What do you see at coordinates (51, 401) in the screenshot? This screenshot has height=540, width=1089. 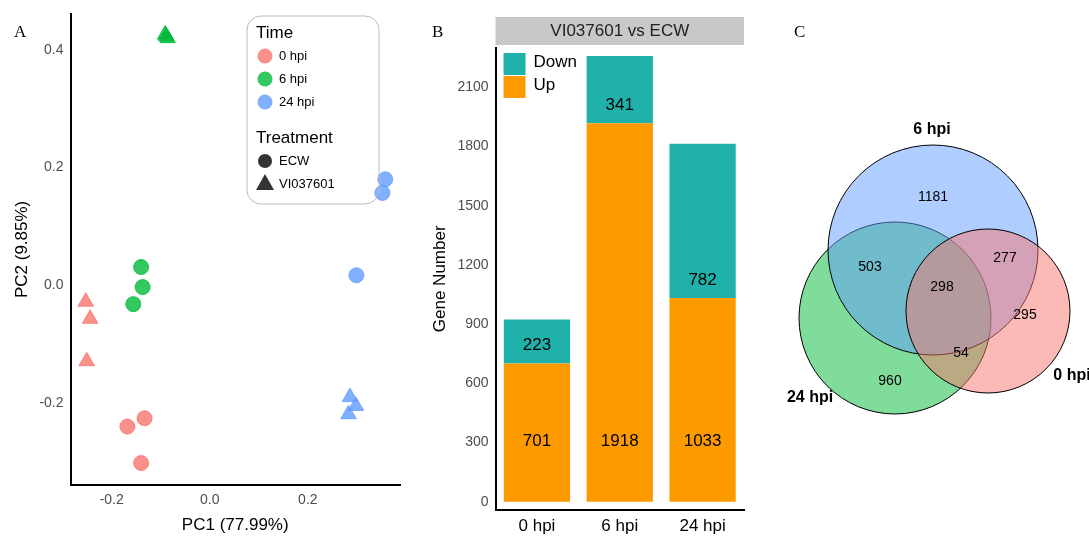 I see `y-tick-label: -0.2` at bounding box center [51, 401].